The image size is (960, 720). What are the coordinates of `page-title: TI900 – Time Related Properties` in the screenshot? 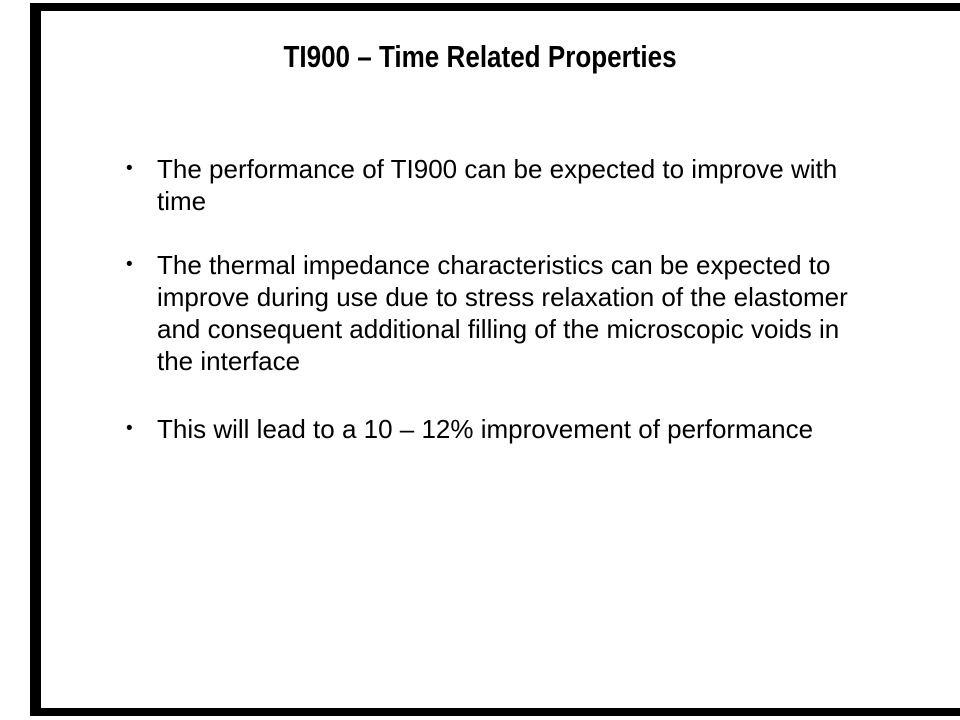 It's located at (480, 57).